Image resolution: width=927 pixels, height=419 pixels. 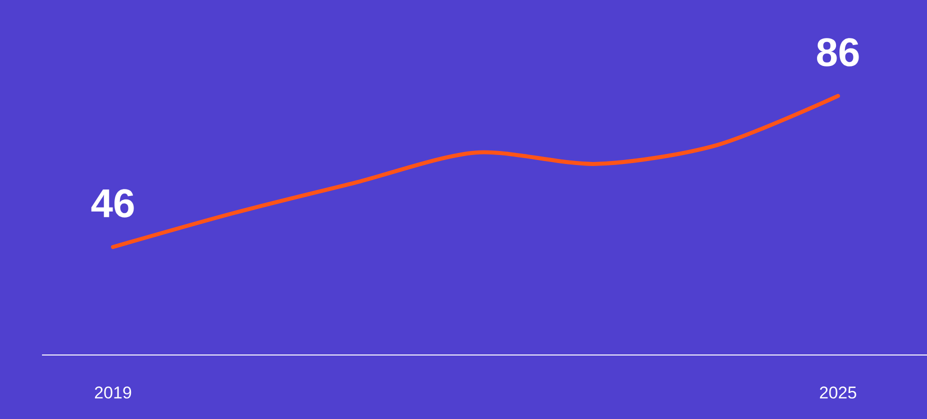 What do you see at coordinates (838, 52) in the screenshot?
I see `data-label: 86` at bounding box center [838, 52].